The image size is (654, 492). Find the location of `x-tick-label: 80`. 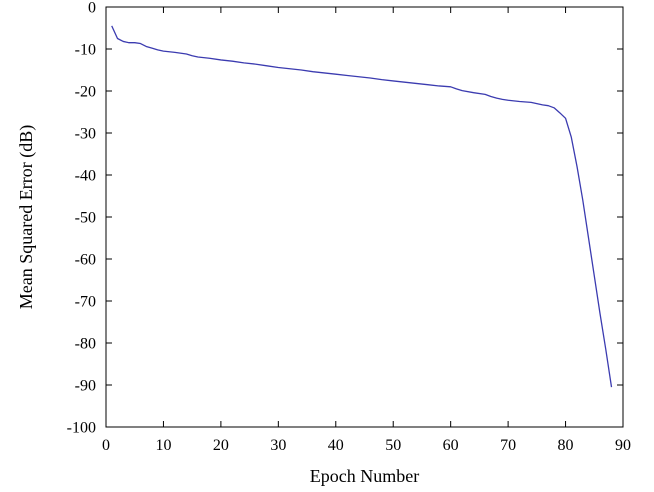

x-tick-label: 80 is located at coordinates (566, 445).